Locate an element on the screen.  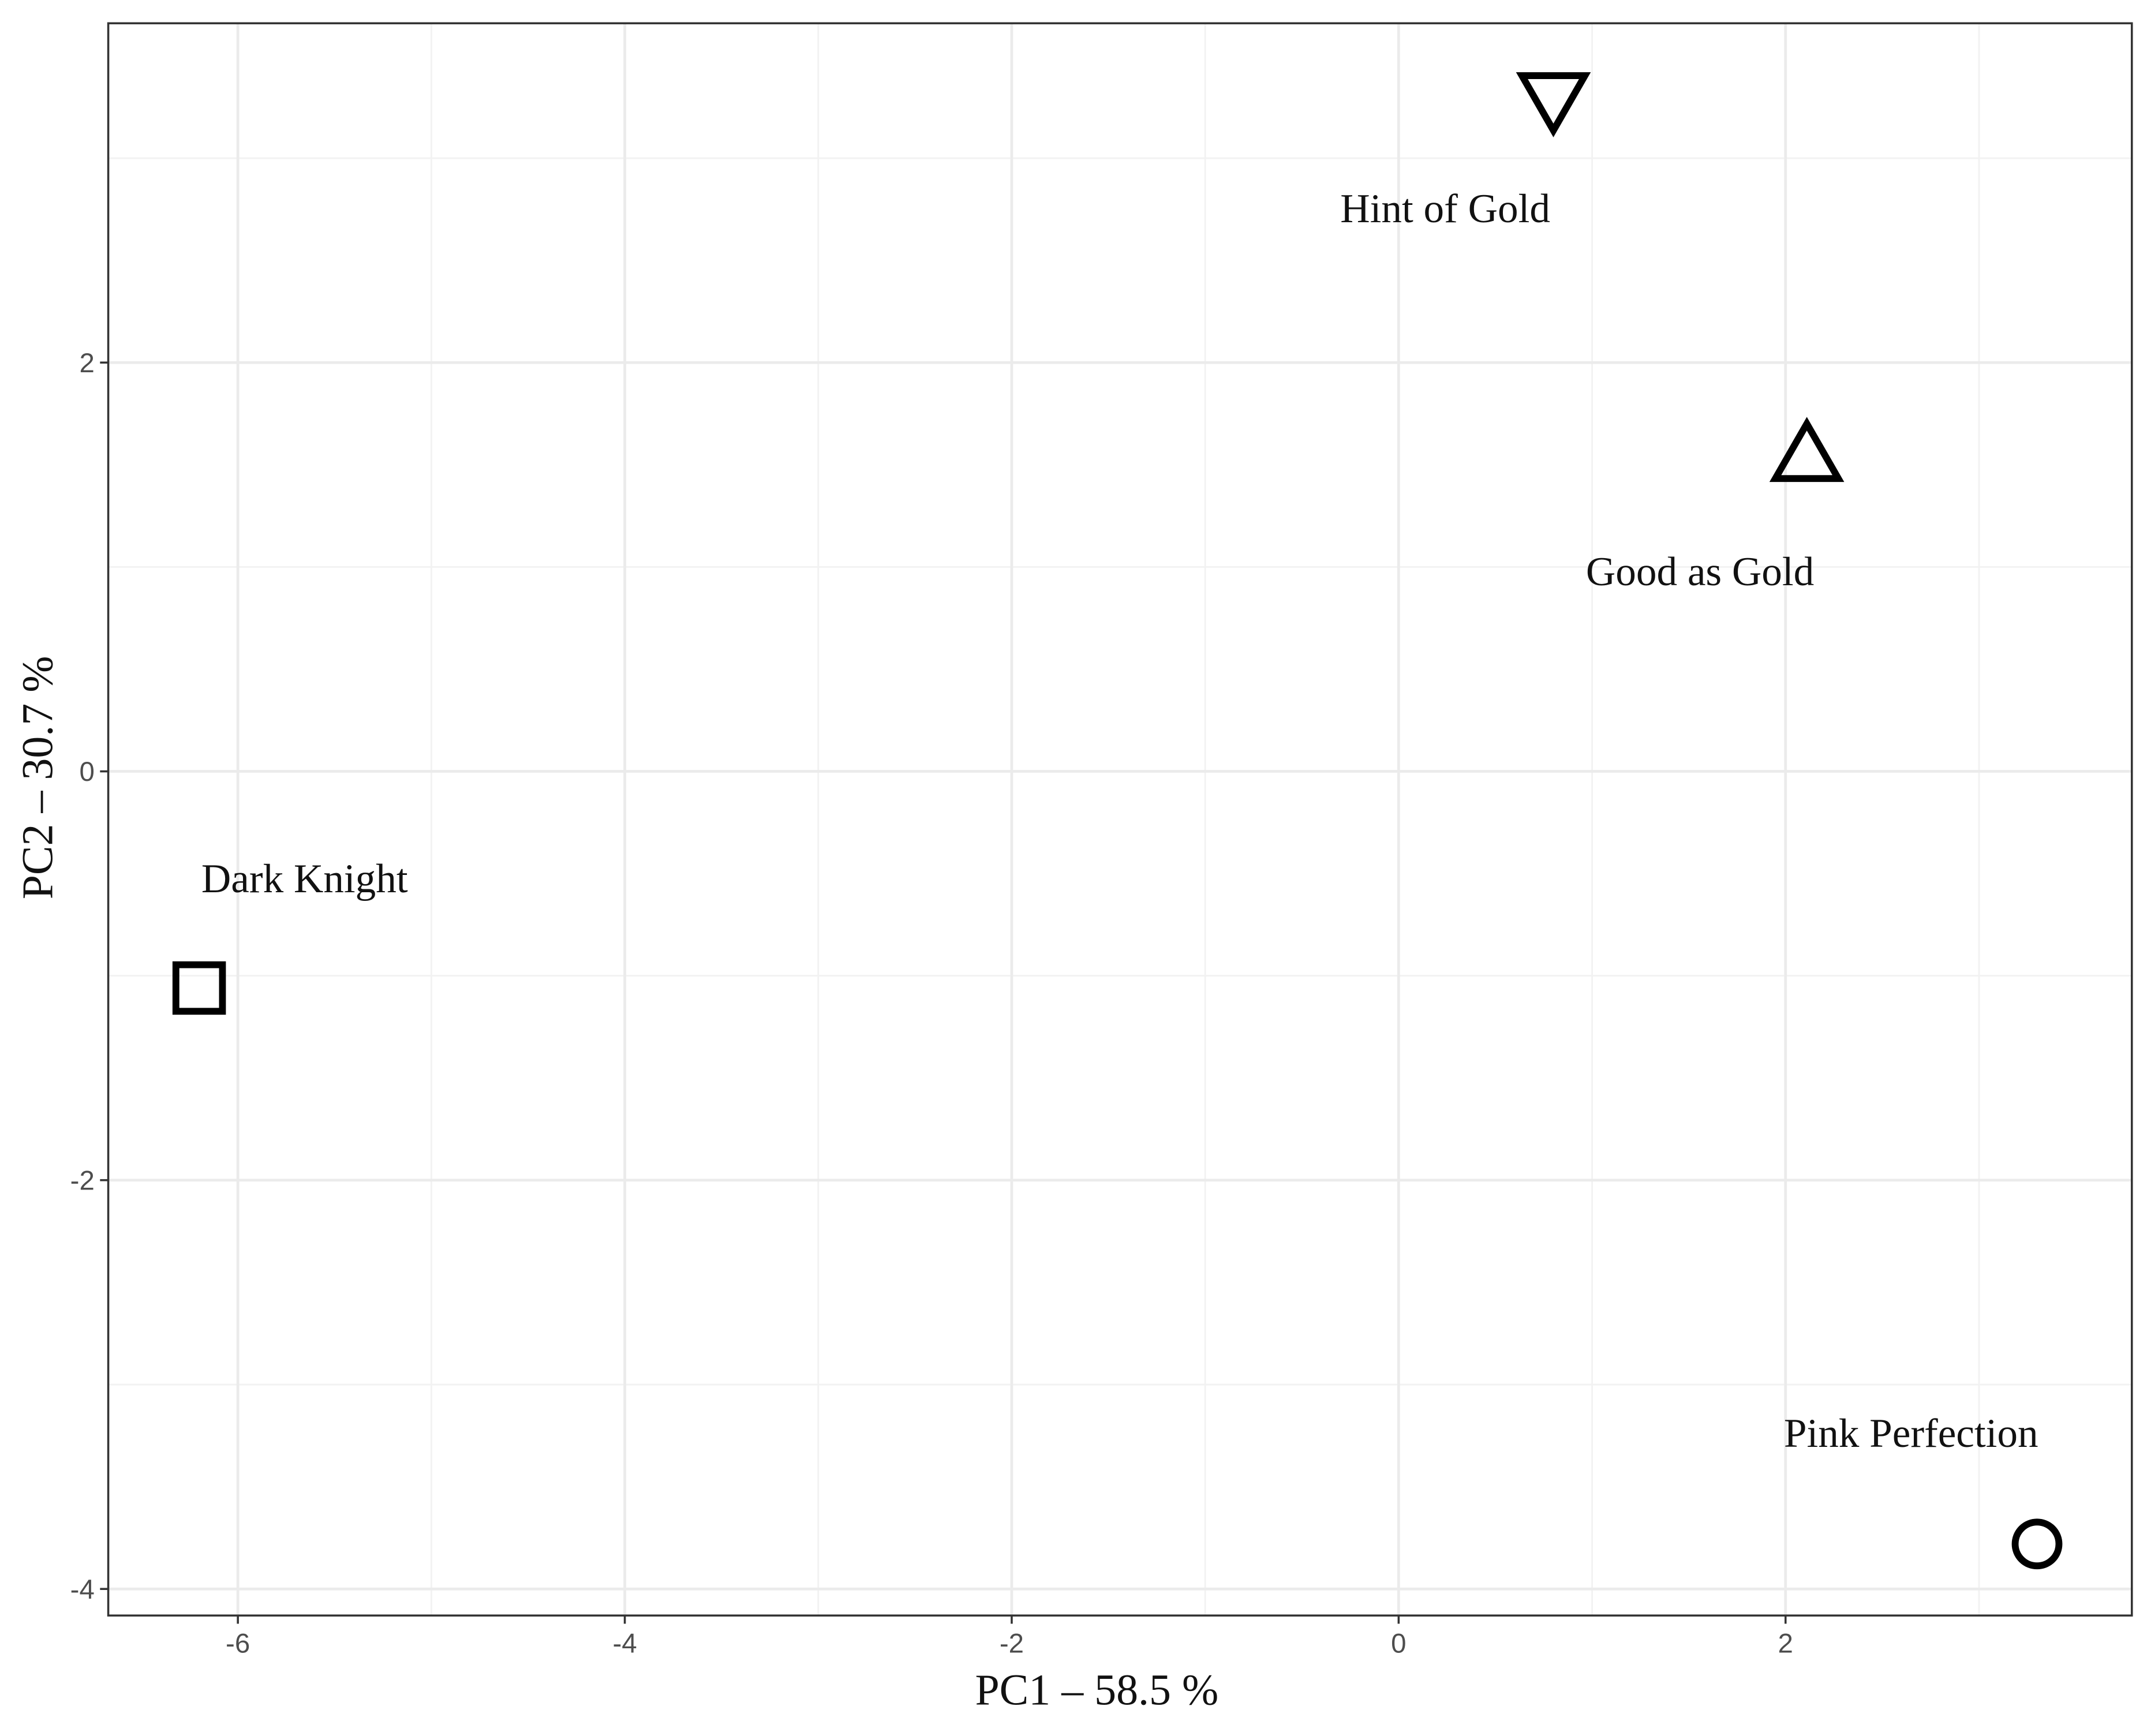
point-label: Hint of Gold is located at coordinates (1445, 209).